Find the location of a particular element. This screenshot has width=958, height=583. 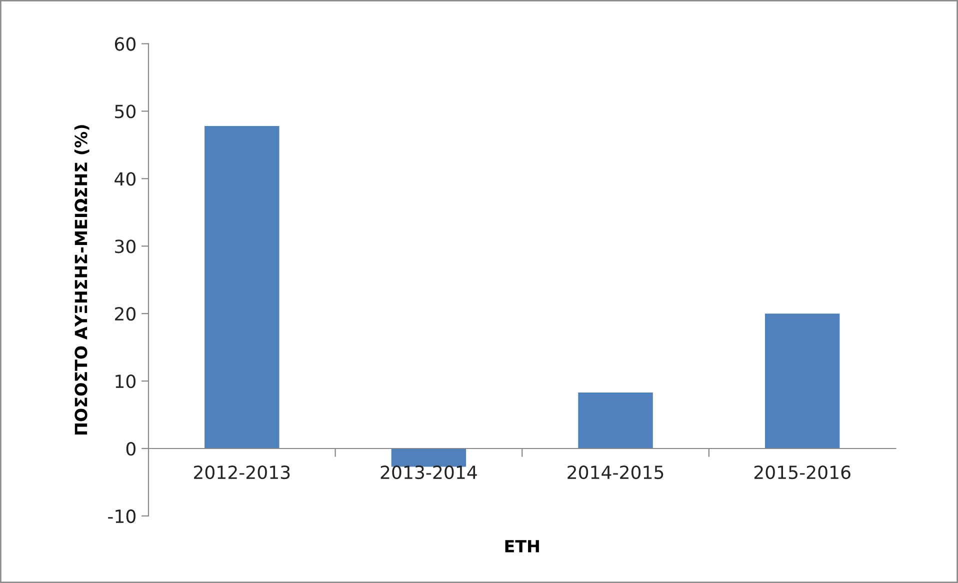

y-tick-label: 10 is located at coordinates (126, 381).